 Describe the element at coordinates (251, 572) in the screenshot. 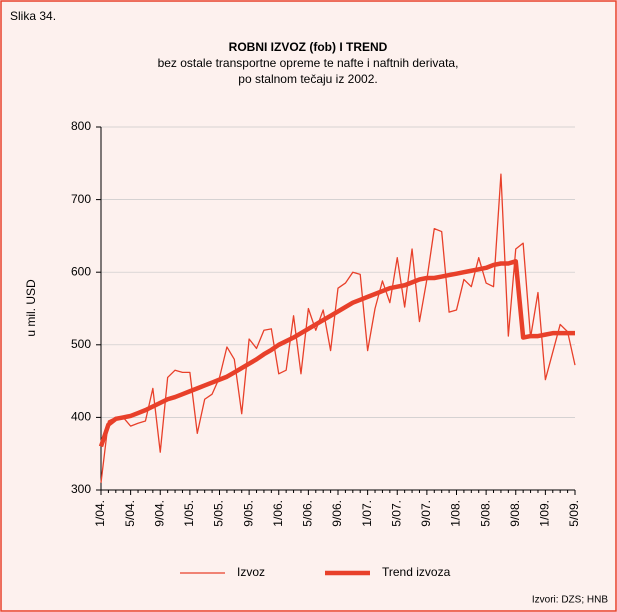

I see `legend-label: Izvoz` at that location.